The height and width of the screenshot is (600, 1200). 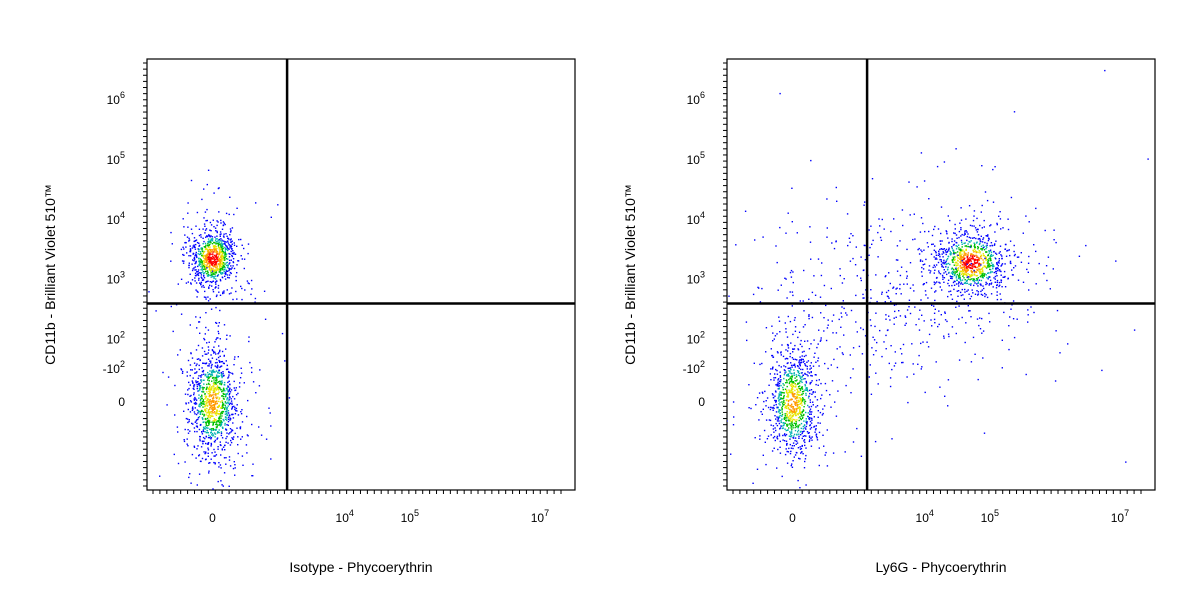 I want to click on y-tick-label: -102, so click(x=694, y=367).